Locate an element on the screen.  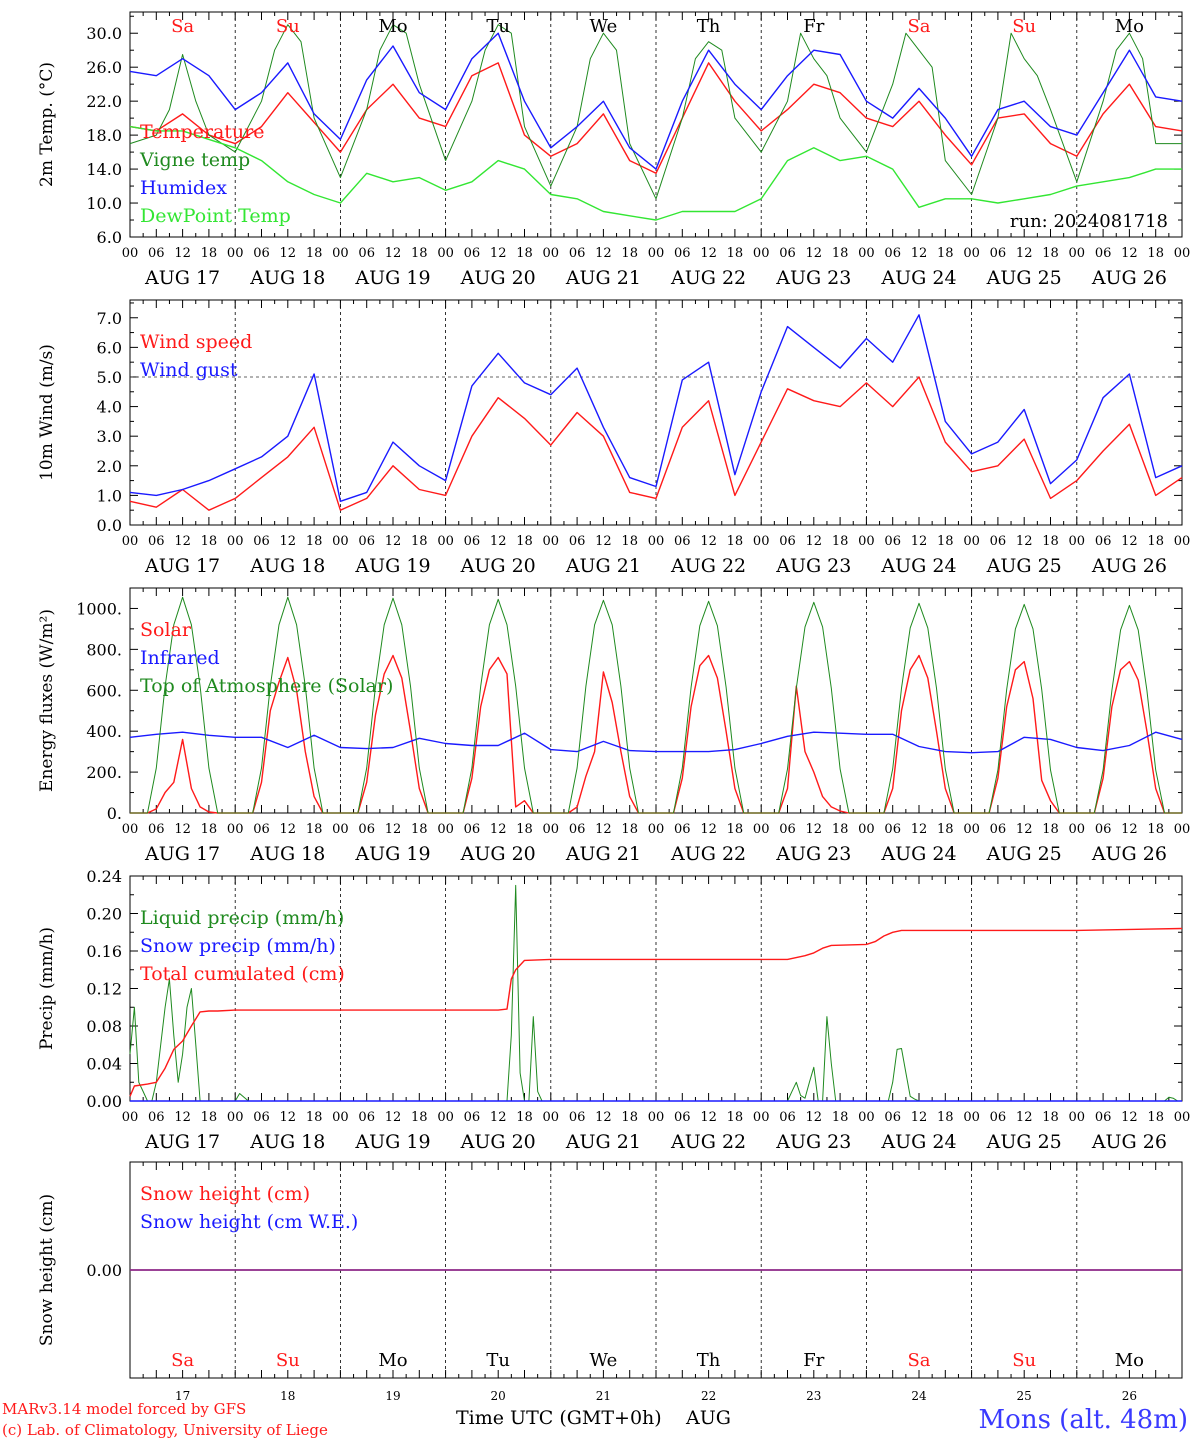
y-tick-label: 0. is located at coordinates (114, 813).